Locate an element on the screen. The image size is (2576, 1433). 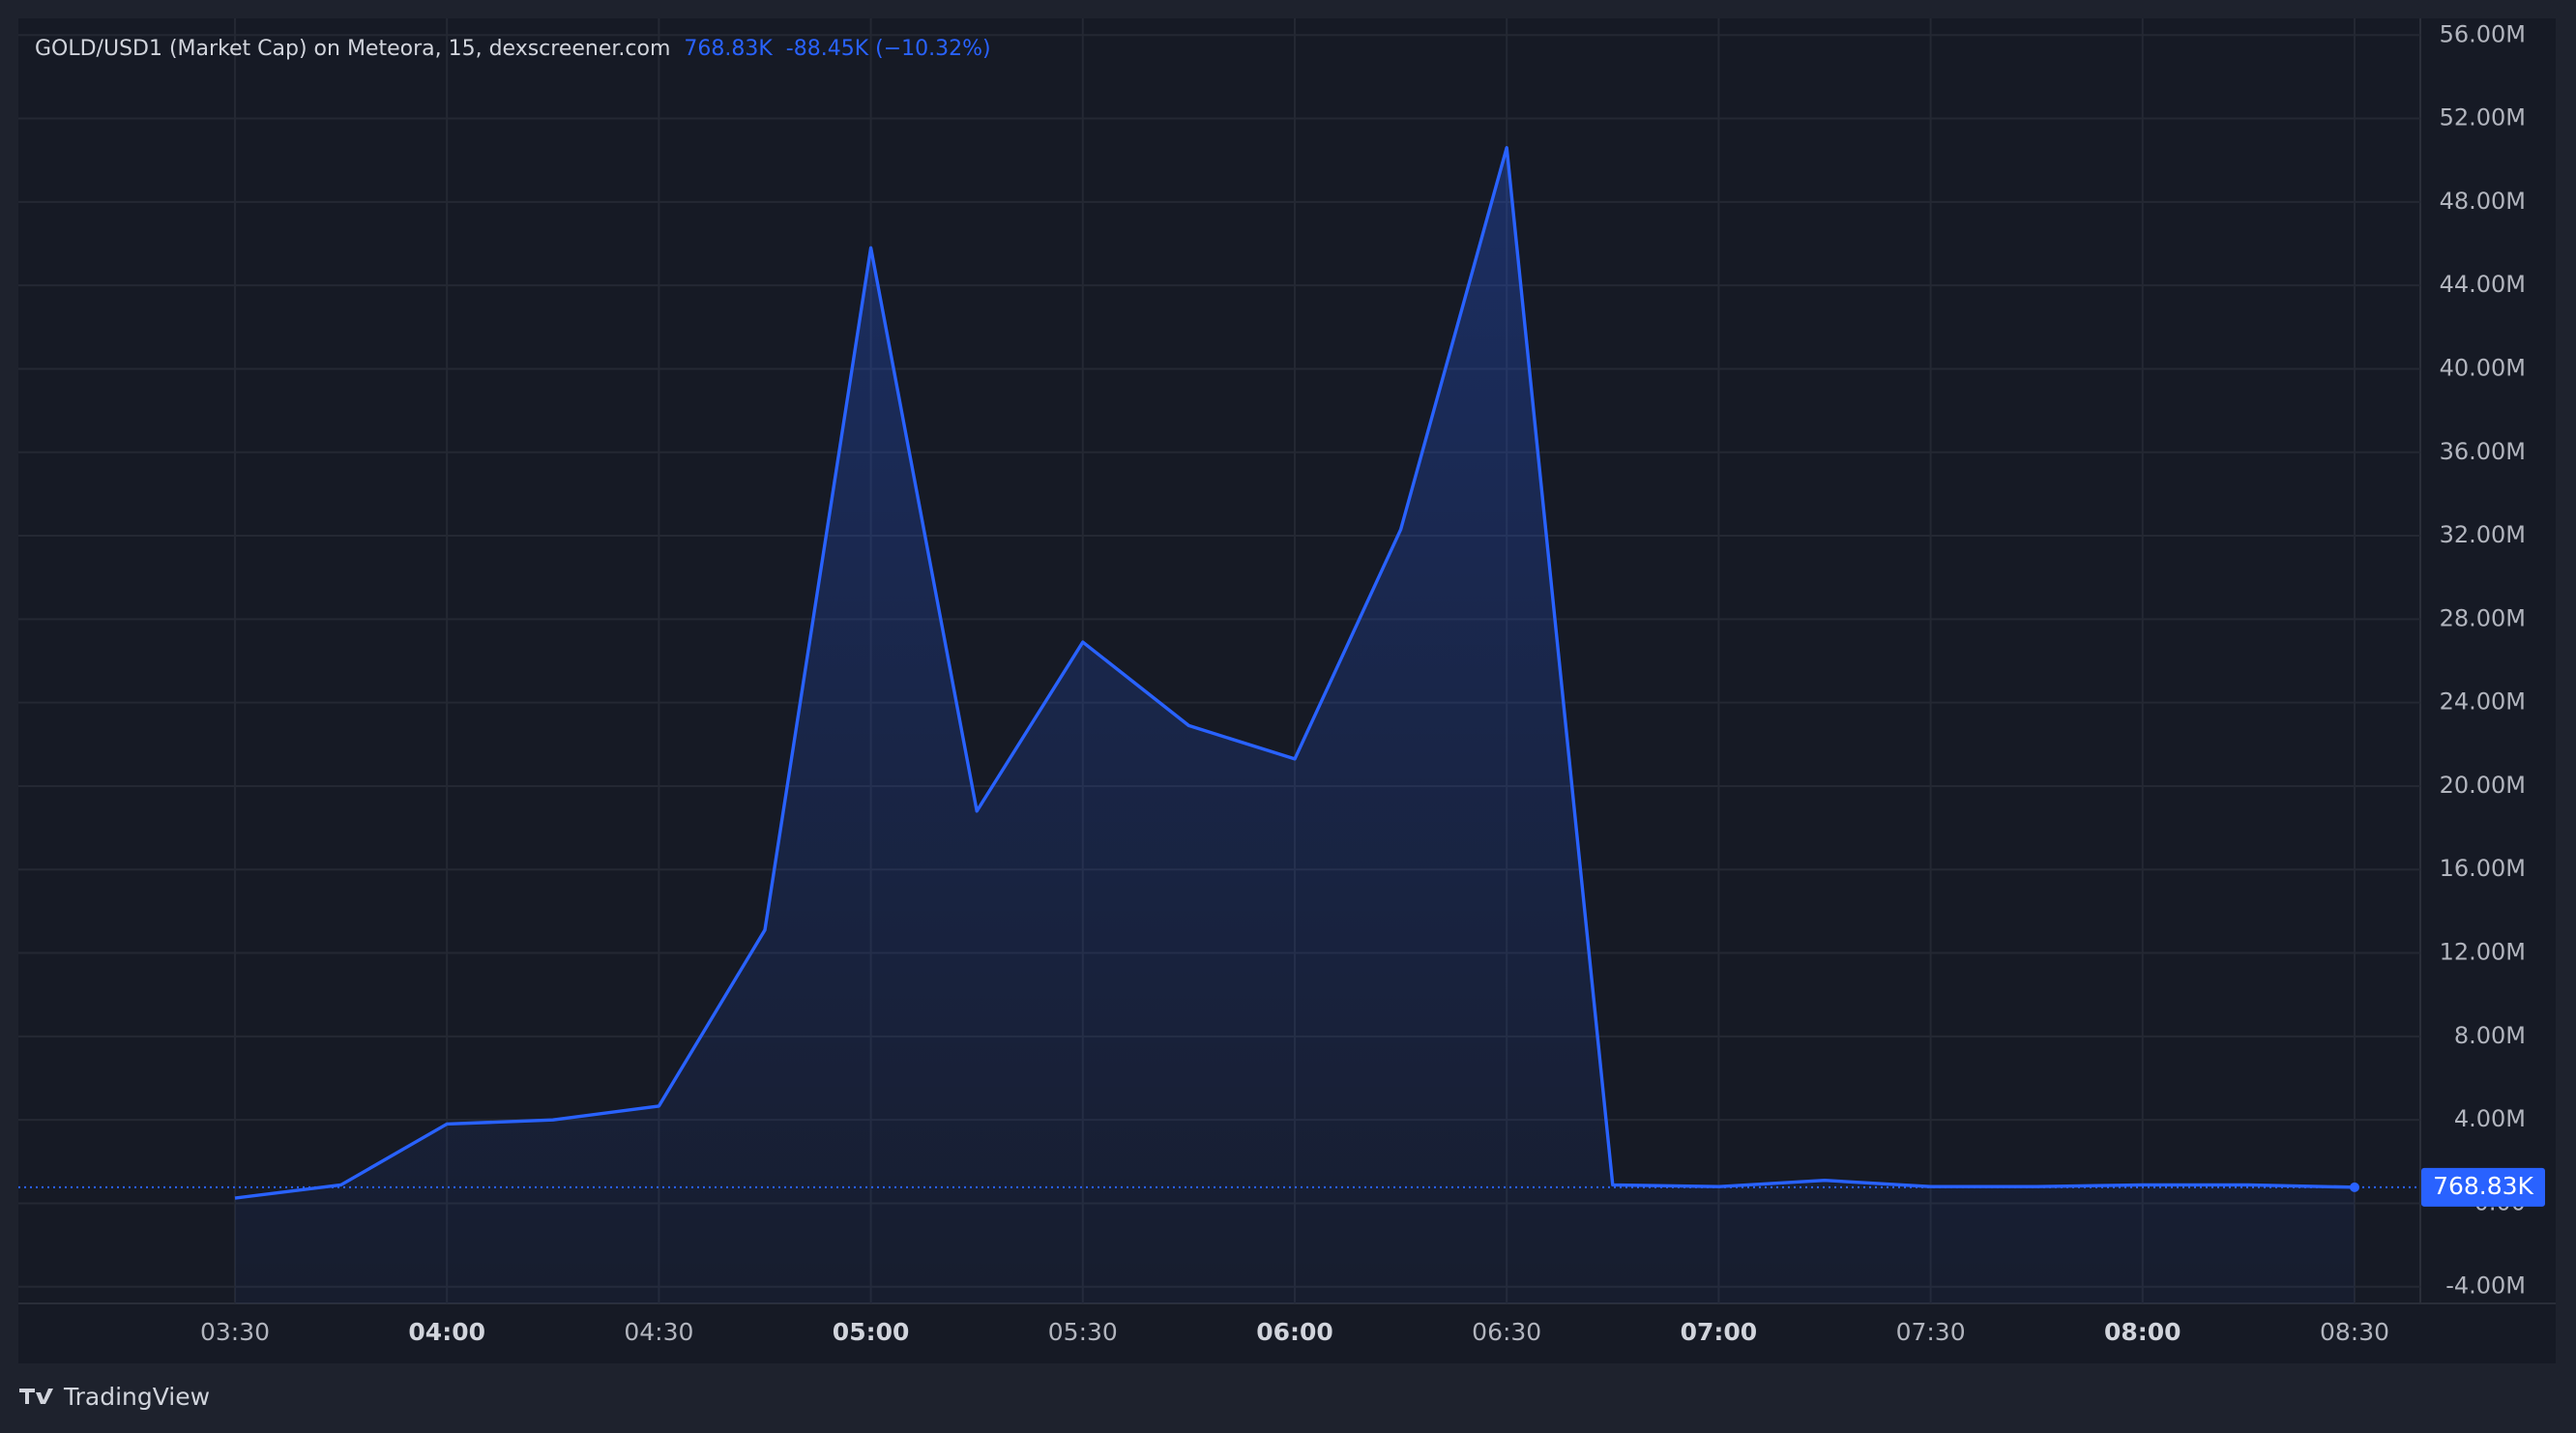
price-badge-label: 768.83K is located at coordinates (2483, 1186).